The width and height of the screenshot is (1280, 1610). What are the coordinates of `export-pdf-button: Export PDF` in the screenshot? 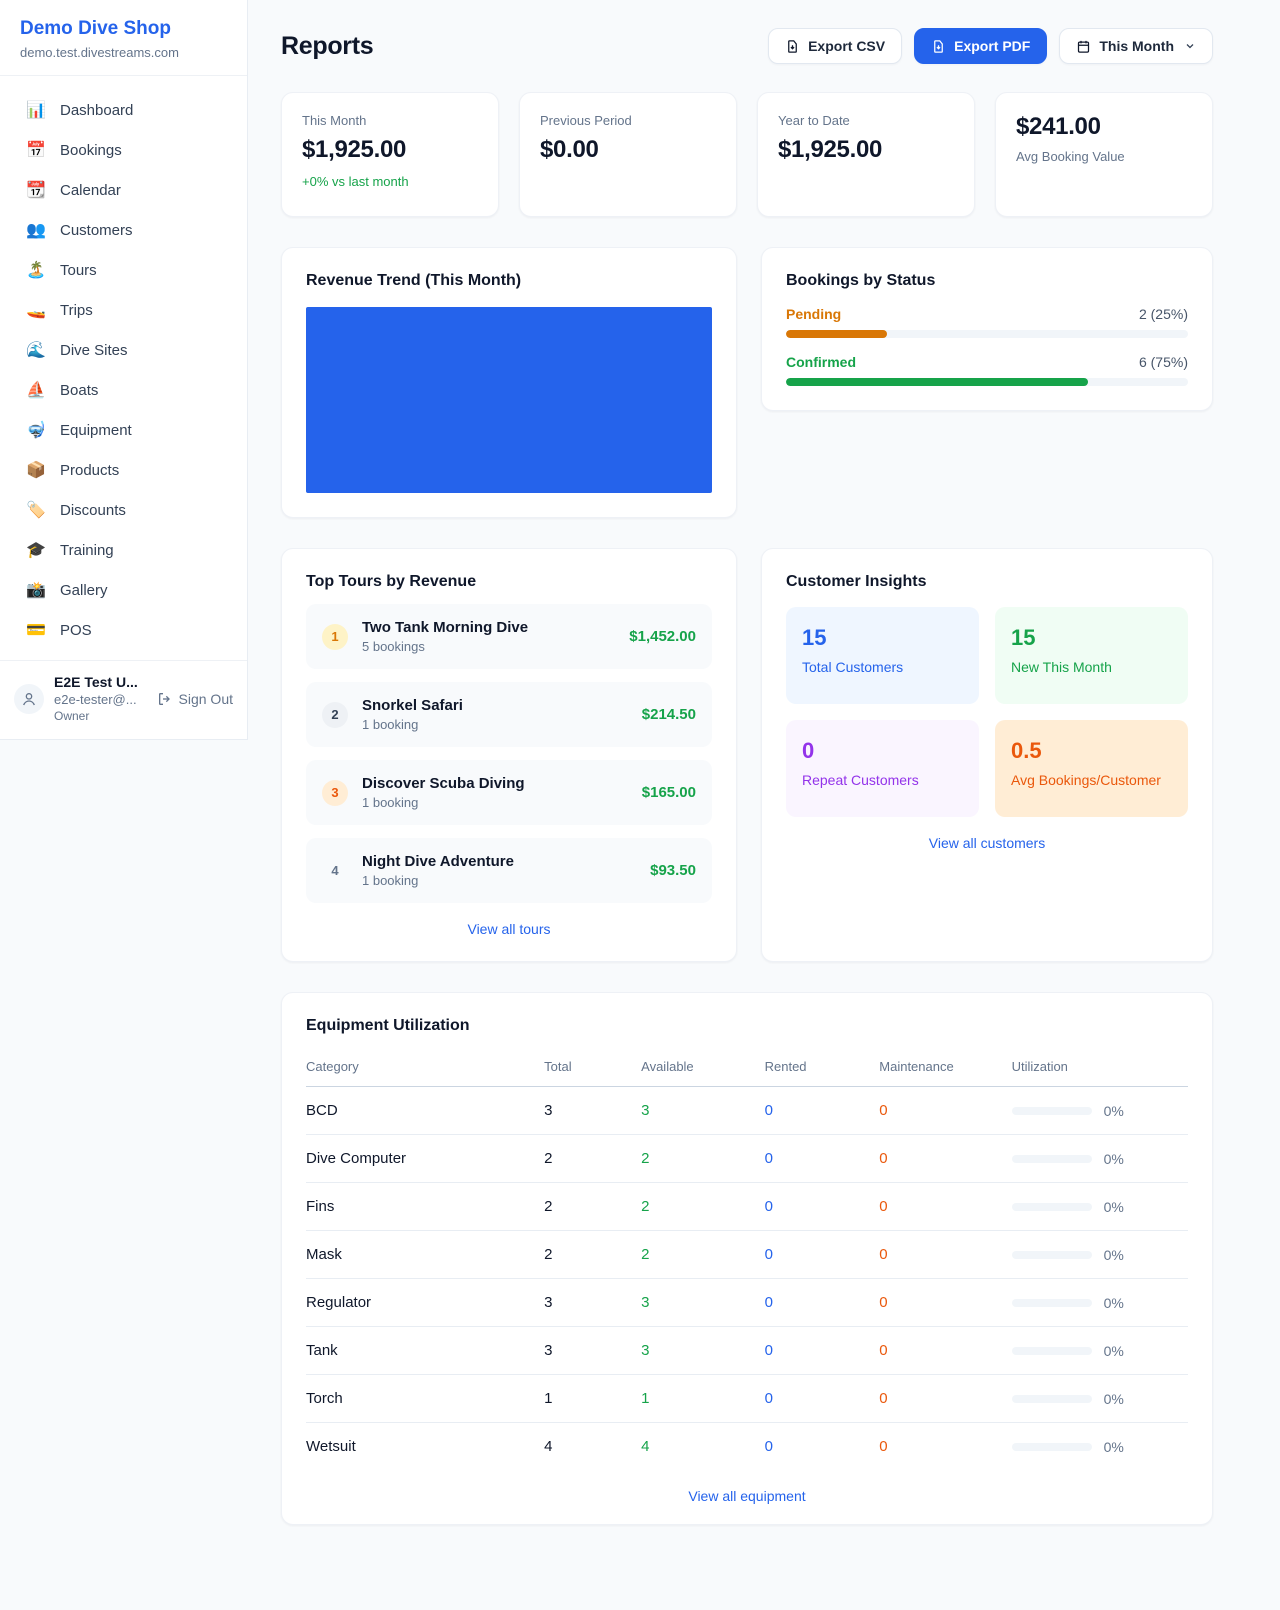 It's located at (981, 46).